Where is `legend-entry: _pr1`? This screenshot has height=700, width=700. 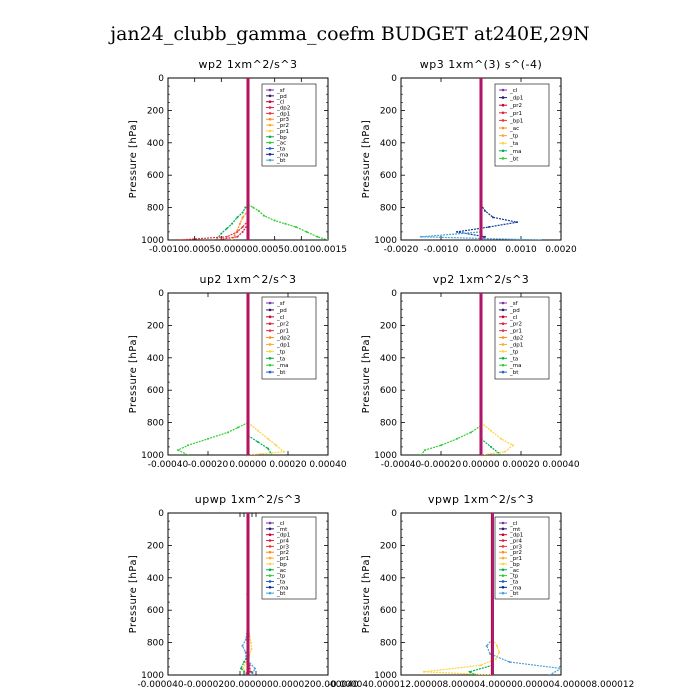 legend-entry: _pr1 is located at coordinates (282, 332).